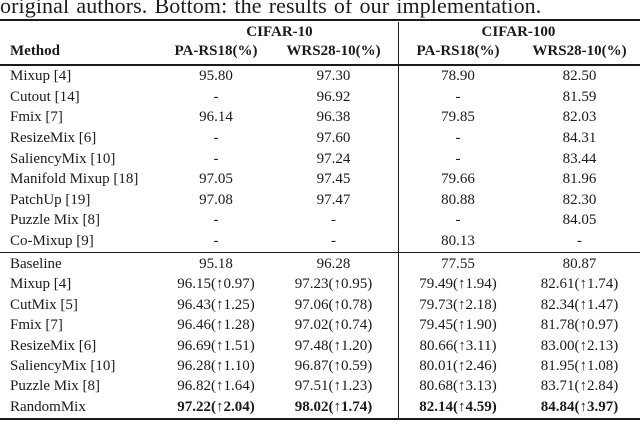 The image size is (640, 426). Describe the element at coordinates (320, 220) in the screenshot. I see `table-row: Puzzle Mix [8] - - - 84.05` at that location.